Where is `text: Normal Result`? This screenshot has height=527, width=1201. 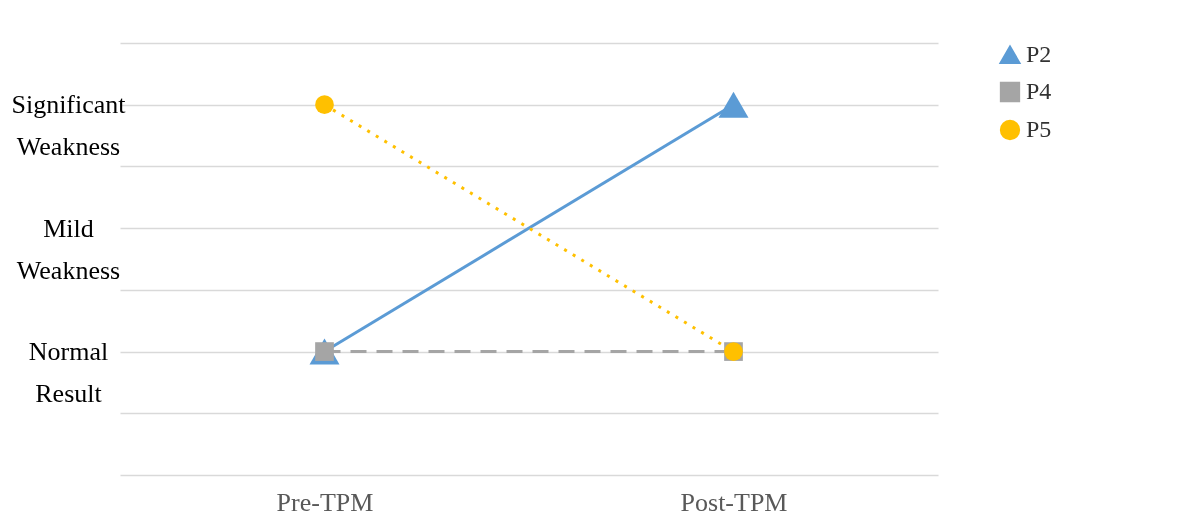 text: Normal Result is located at coordinates (68, 373).